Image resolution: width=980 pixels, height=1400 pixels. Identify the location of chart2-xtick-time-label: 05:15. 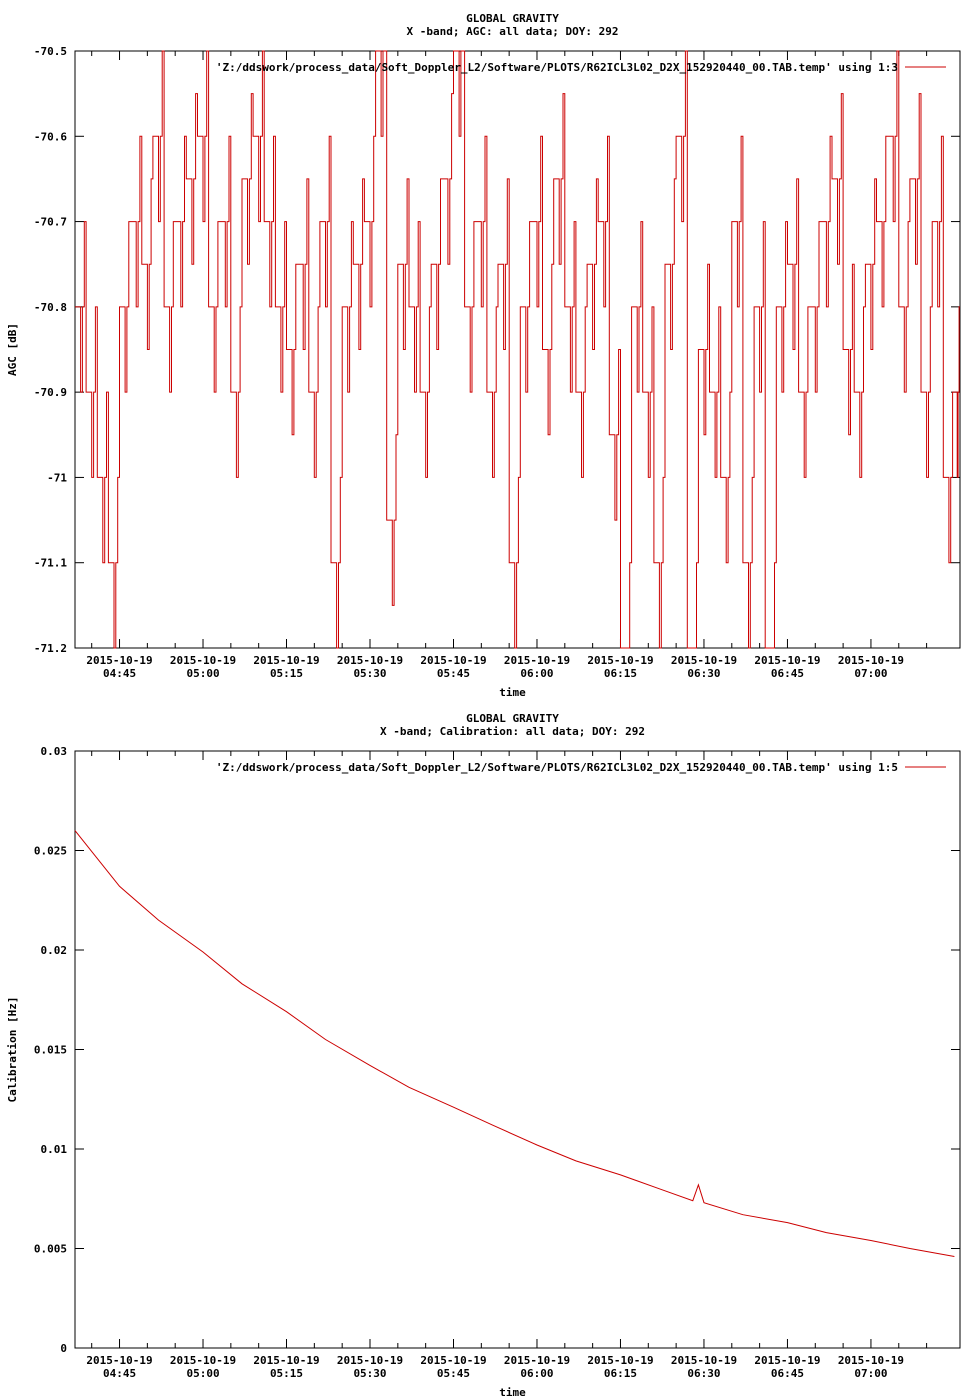
(286, 1373).